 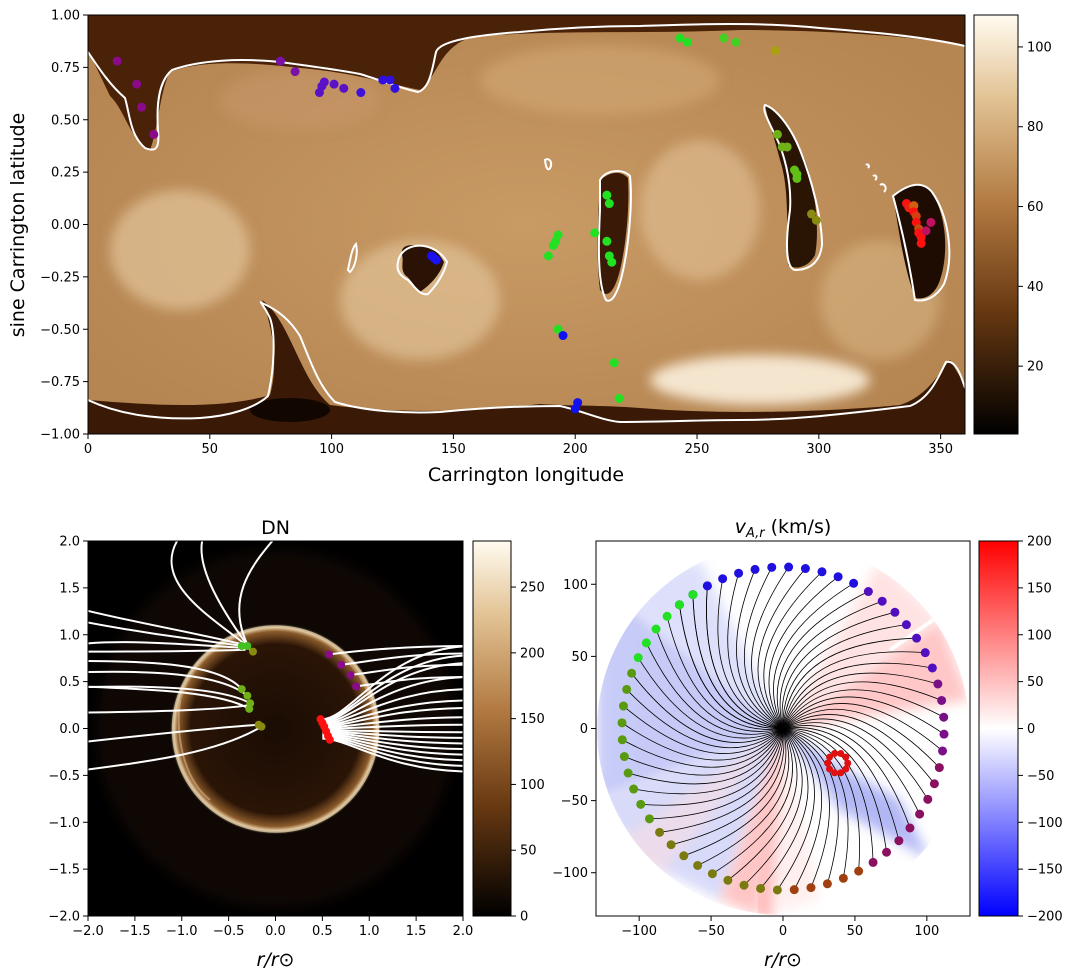 What do you see at coordinates (524, 917) in the screenshot?
I see `dn-cbar-tick-label: 0` at bounding box center [524, 917].